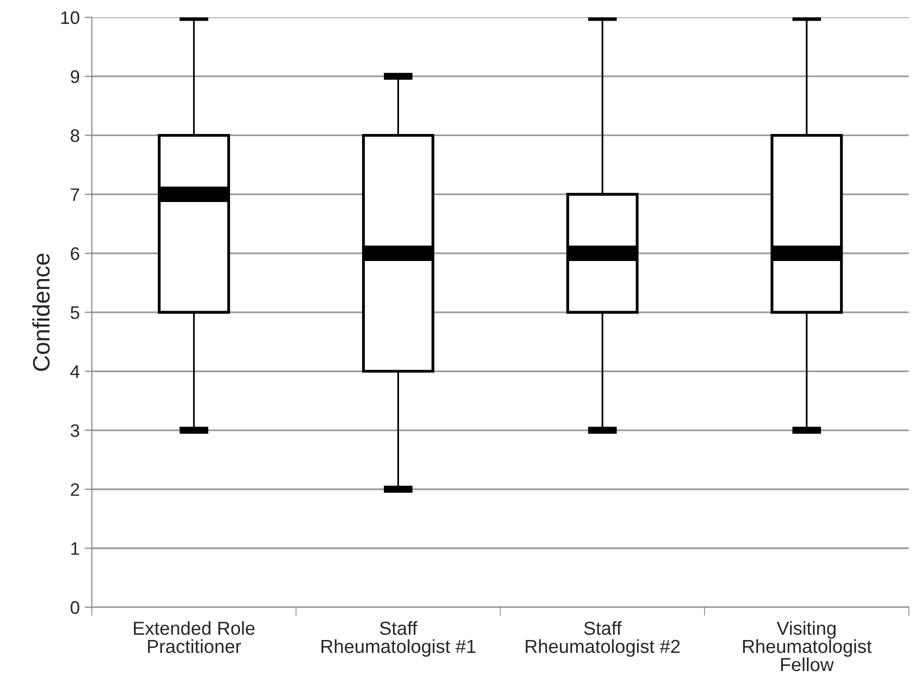  I want to click on y-tick-label: 8, so click(75, 135).